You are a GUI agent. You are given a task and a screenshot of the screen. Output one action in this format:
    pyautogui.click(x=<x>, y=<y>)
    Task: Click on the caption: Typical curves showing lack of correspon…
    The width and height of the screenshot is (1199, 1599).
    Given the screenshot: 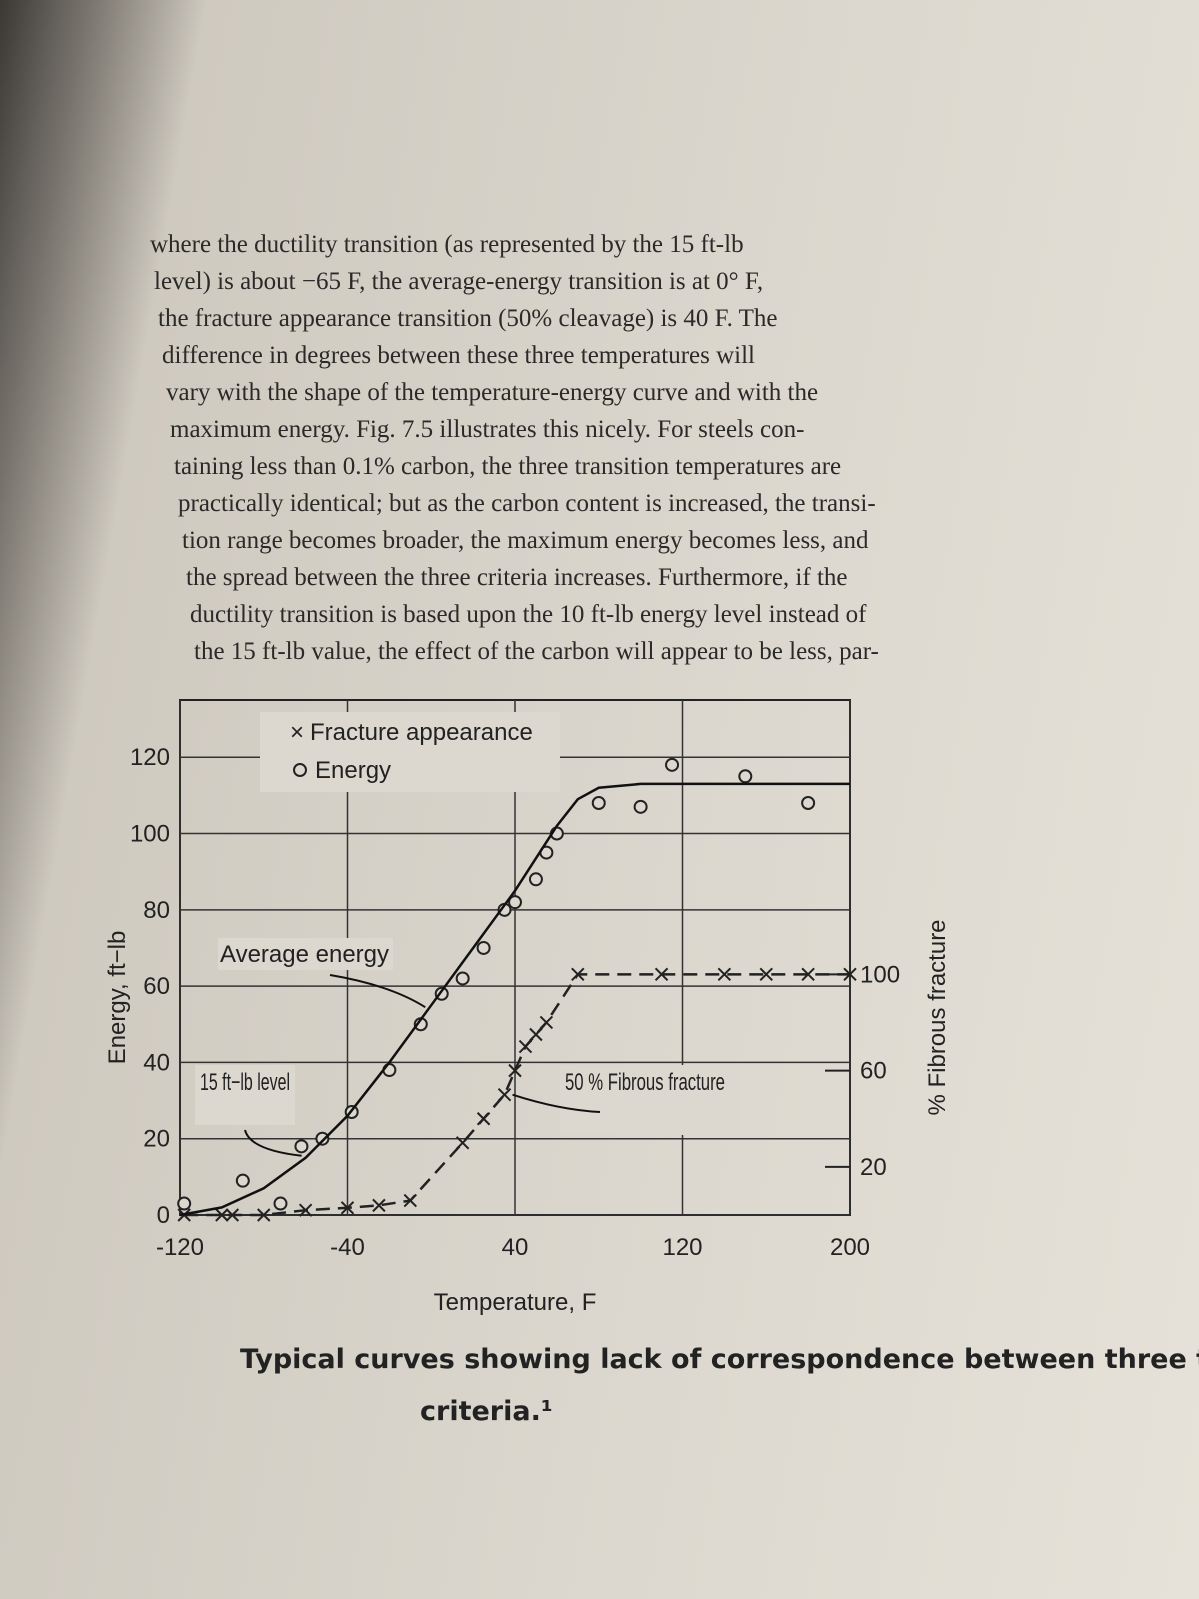 What is the action you would take?
    pyautogui.click(x=719, y=1359)
    